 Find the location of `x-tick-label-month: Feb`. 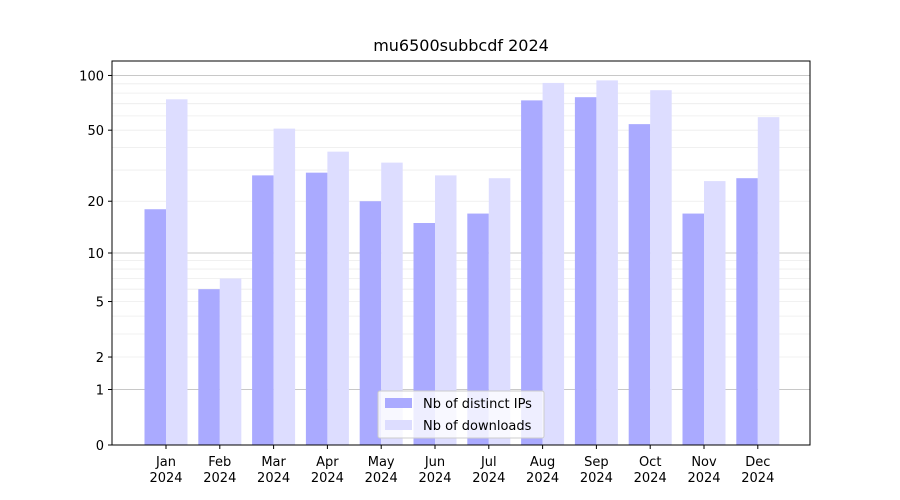

x-tick-label-month: Feb is located at coordinates (219, 462).